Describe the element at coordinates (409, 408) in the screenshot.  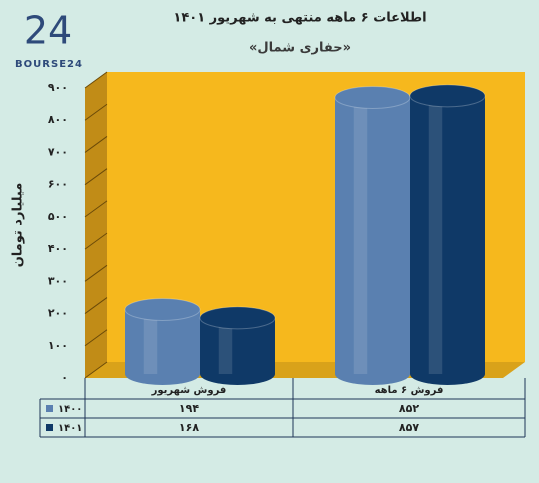
I see `value-label: ۸۵۲` at that location.